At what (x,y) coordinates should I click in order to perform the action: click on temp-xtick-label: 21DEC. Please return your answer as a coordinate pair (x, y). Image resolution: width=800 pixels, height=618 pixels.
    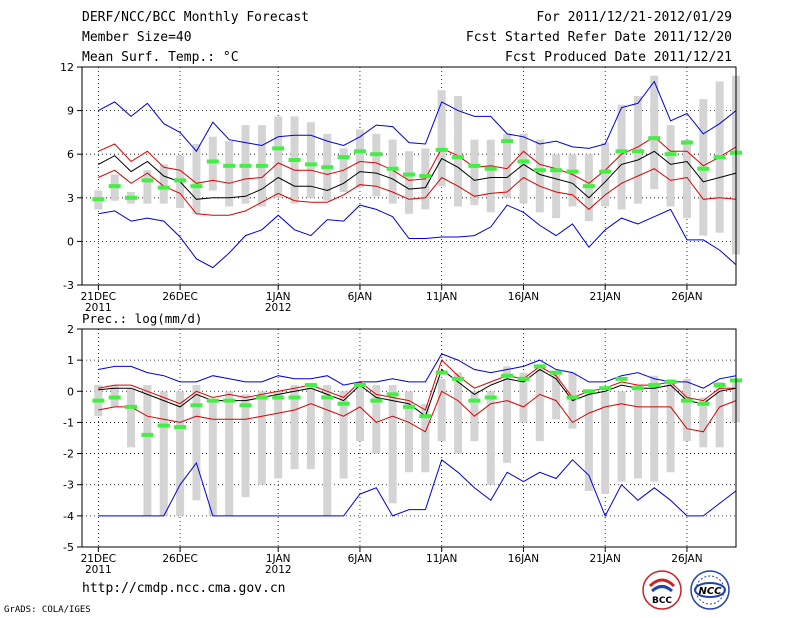
    Looking at the image, I should click on (98, 297).